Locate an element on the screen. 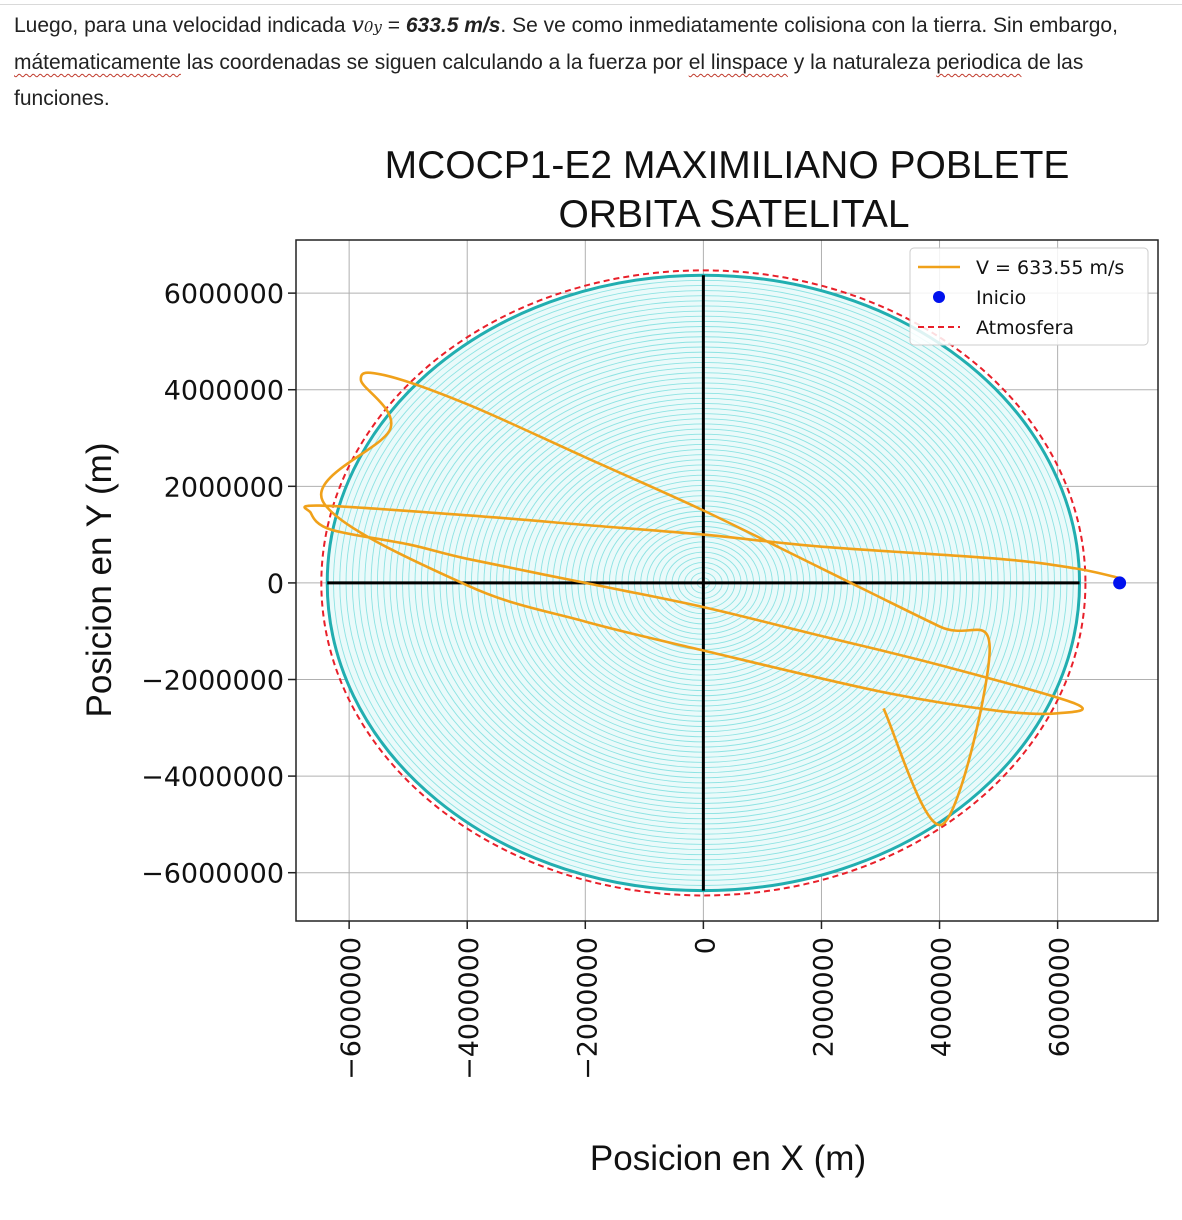  x-tick-label: 4000000 is located at coordinates (942, 997).